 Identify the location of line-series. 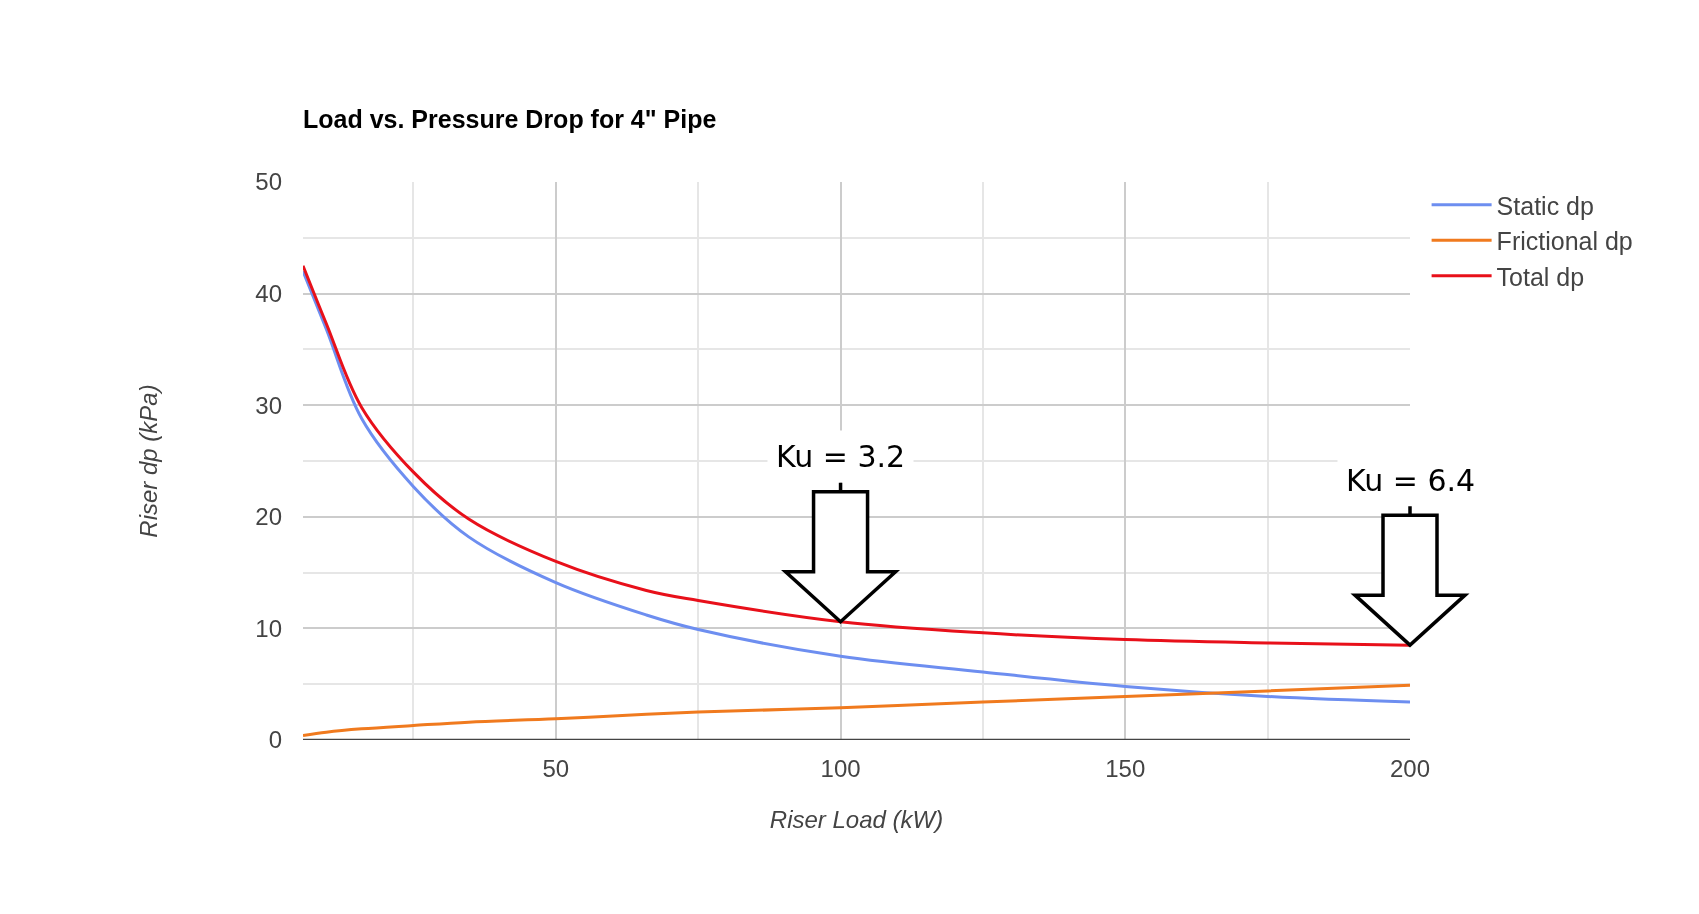
(856, 710).